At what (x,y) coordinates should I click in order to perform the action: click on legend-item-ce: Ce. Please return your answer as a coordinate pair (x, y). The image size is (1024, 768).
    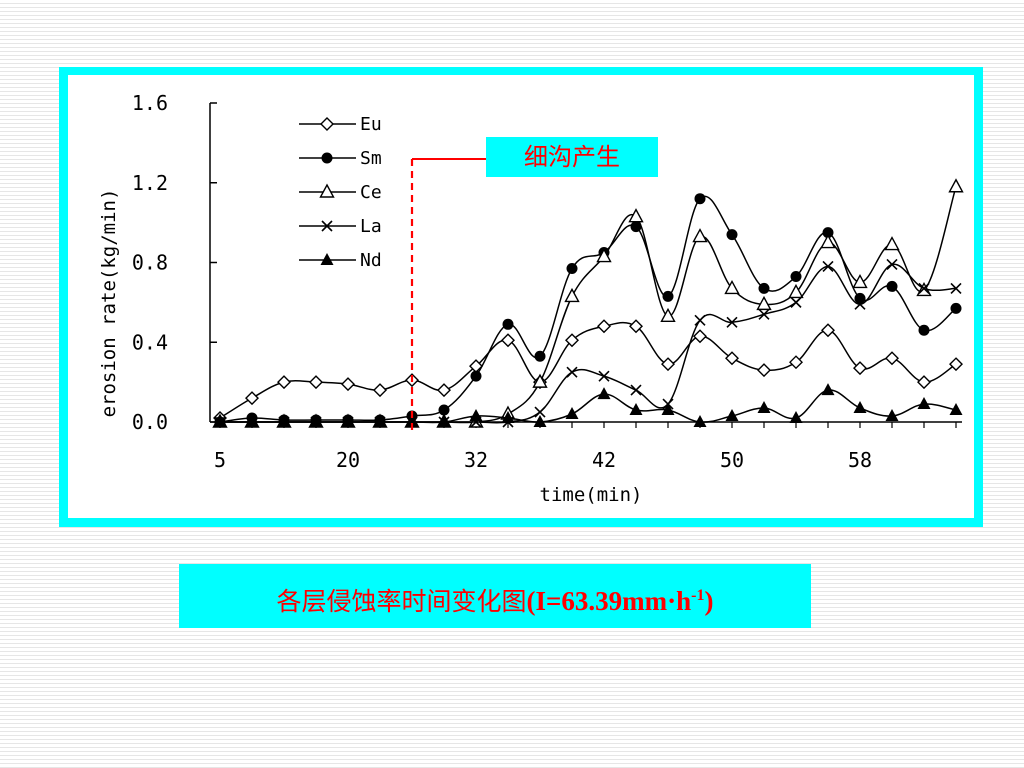
    Looking at the image, I should click on (340, 192).